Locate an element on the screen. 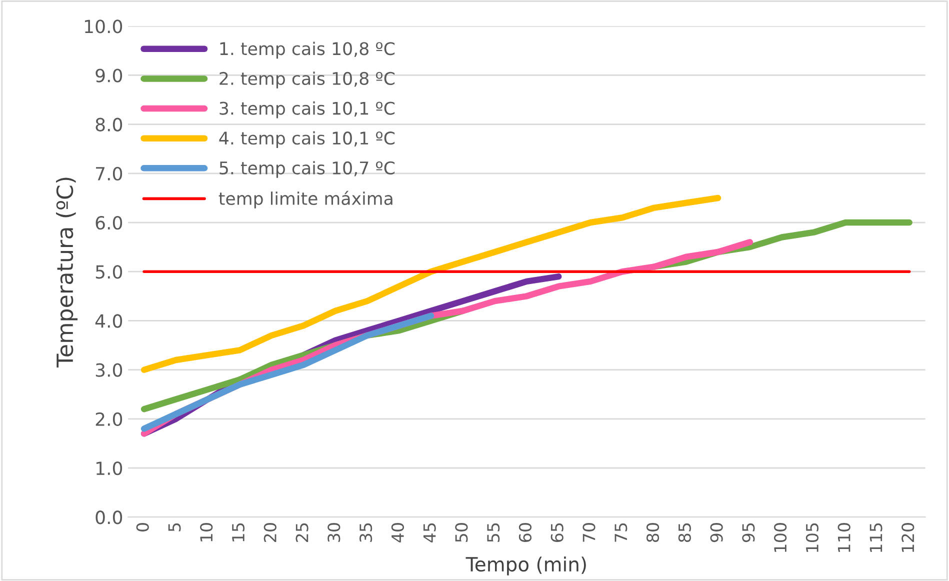  legend-label: temp limite máxima is located at coordinates (305, 199).